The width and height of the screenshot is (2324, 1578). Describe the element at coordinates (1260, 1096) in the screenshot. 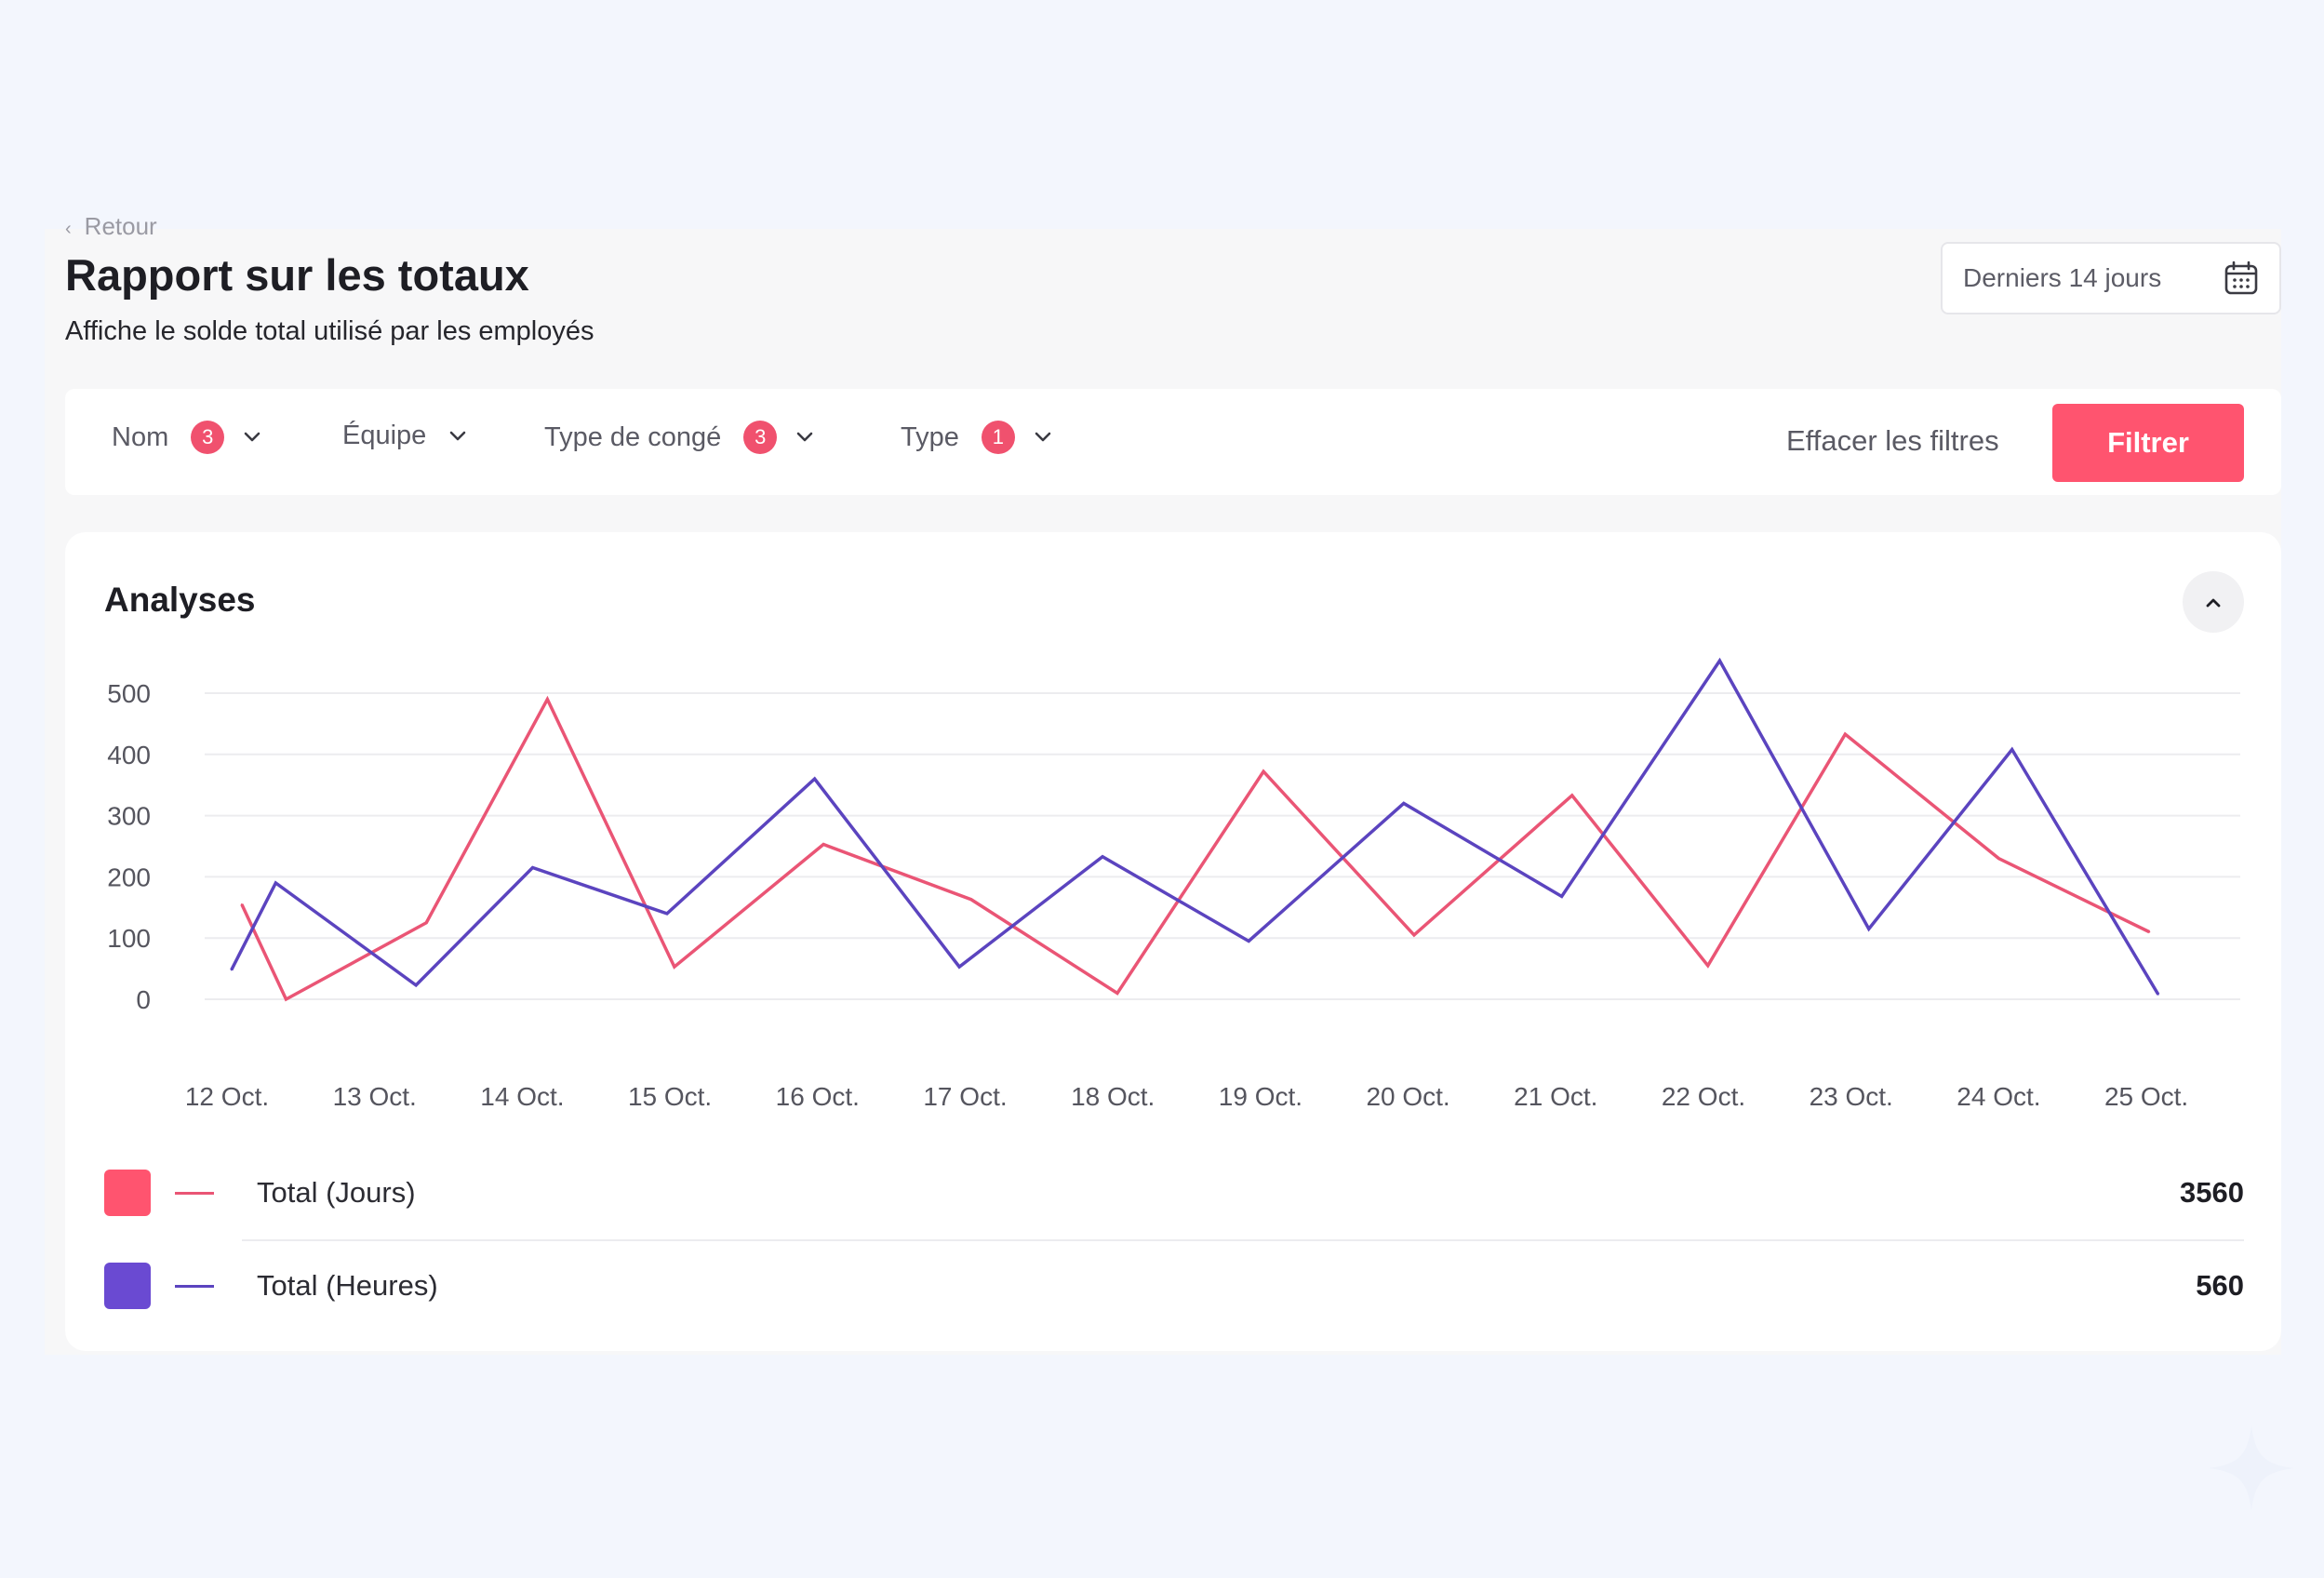

I see `x-tick-label: 19 Oct.` at that location.